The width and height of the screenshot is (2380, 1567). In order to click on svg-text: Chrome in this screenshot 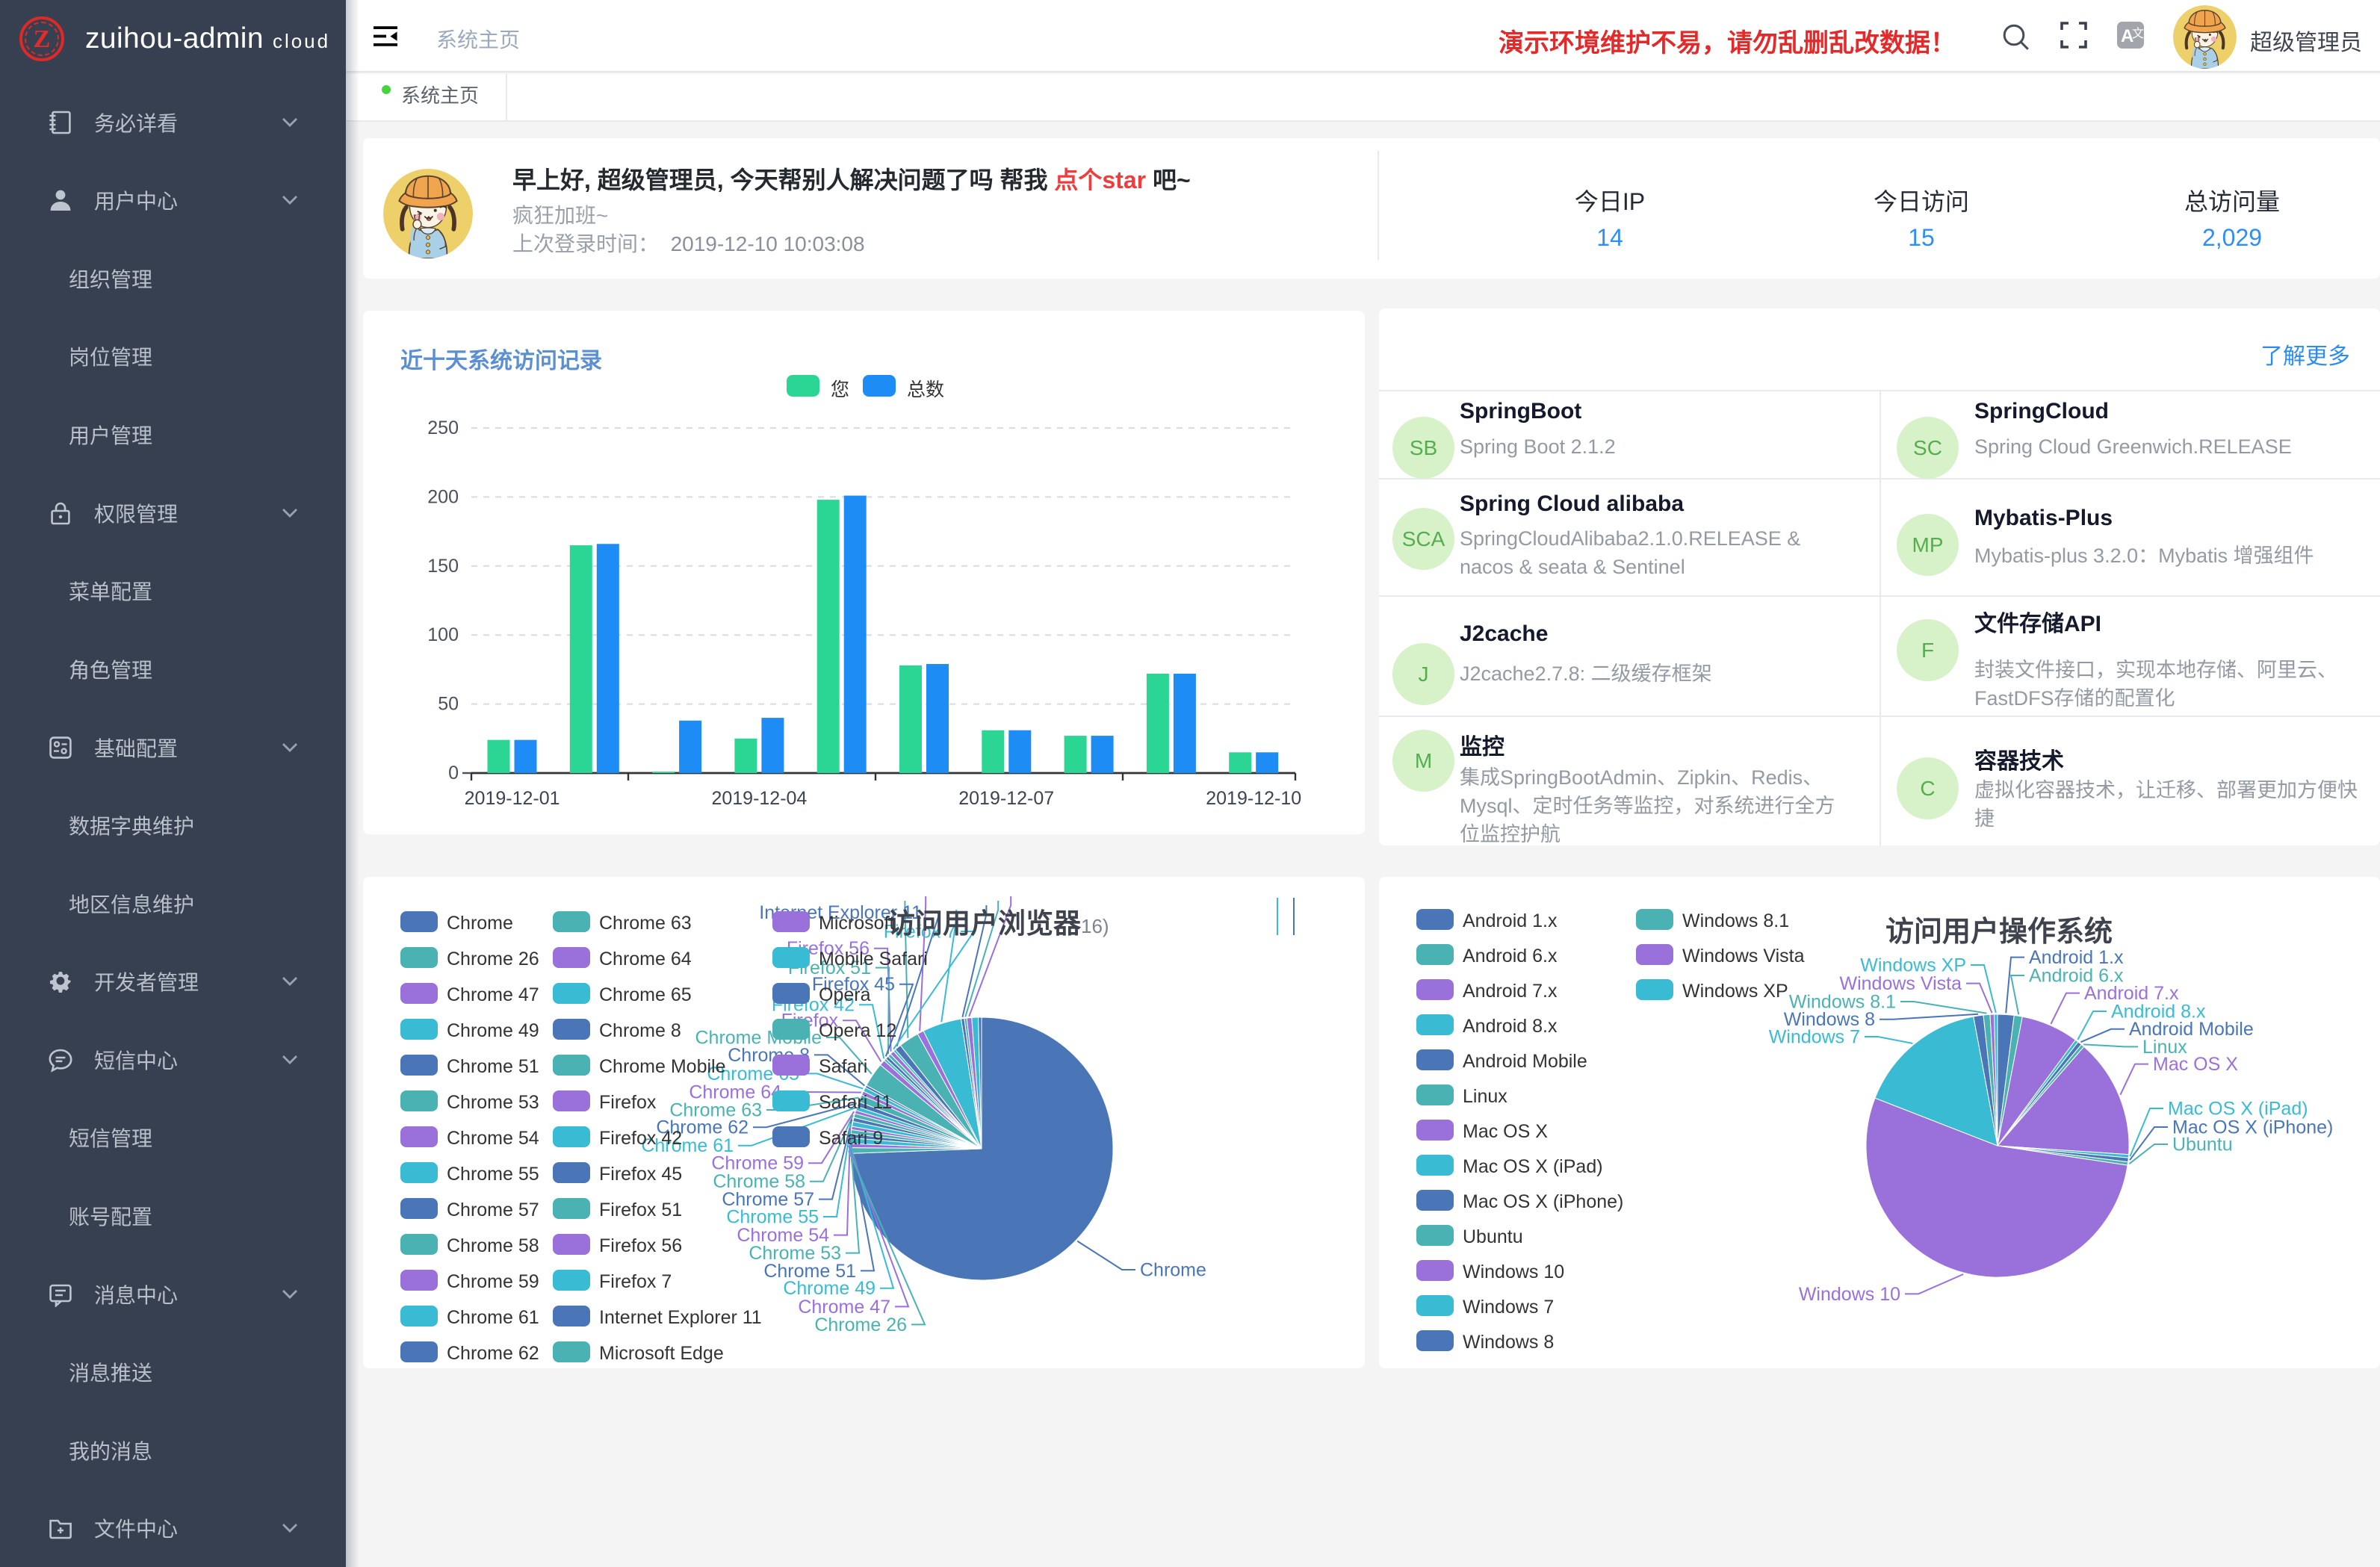, I will do `click(1173, 1269)`.